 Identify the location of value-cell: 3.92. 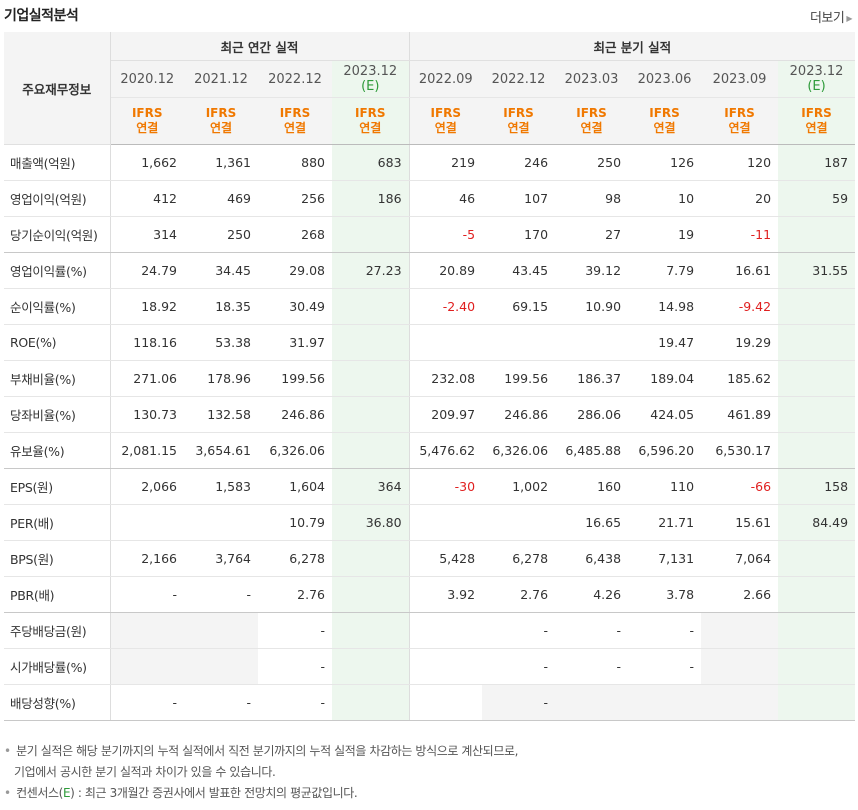
(446, 594).